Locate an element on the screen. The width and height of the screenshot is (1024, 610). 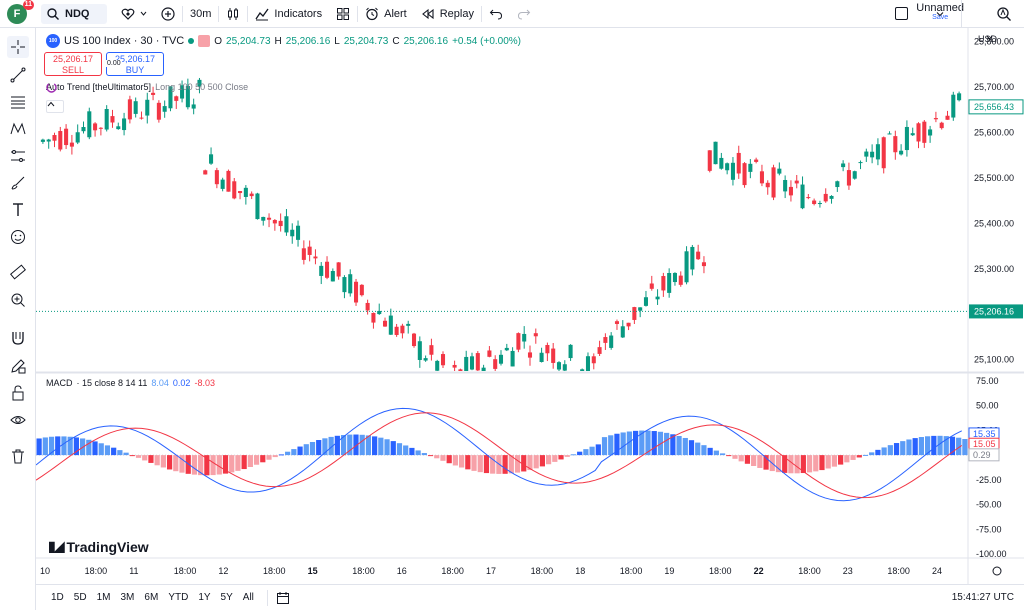
pattern-tool is located at coordinates (18, 129).